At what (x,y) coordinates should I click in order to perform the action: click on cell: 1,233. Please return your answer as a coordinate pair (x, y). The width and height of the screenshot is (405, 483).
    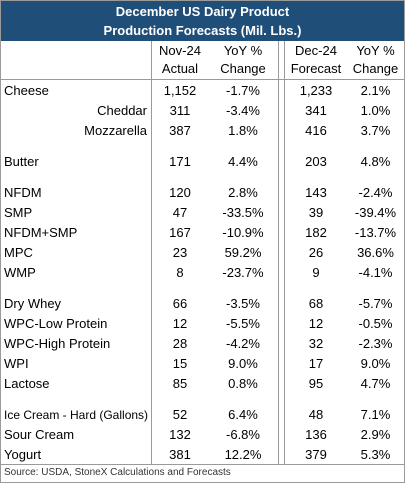
    Looking at the image, I should click on (316, 90).